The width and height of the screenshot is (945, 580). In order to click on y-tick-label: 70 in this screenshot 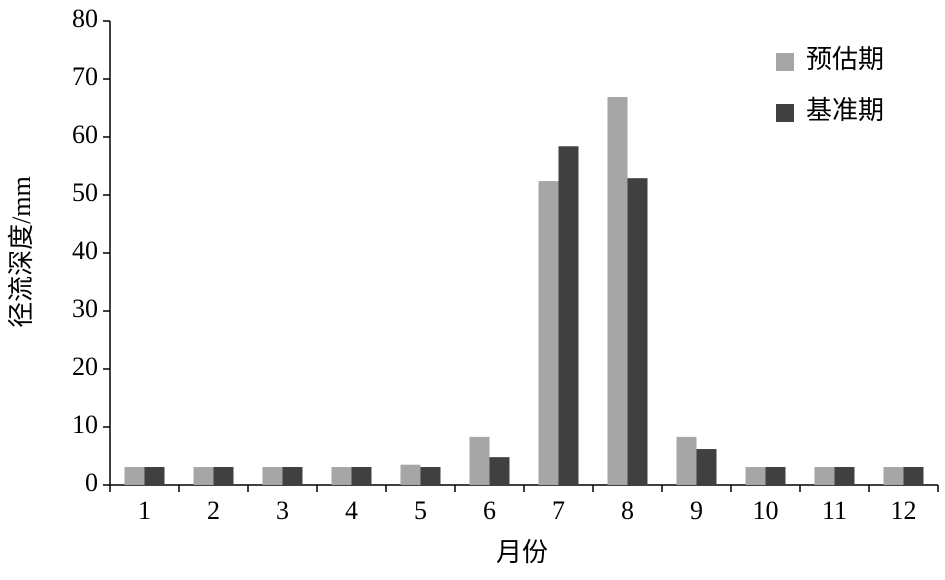, I will do `click(85, 76)`.